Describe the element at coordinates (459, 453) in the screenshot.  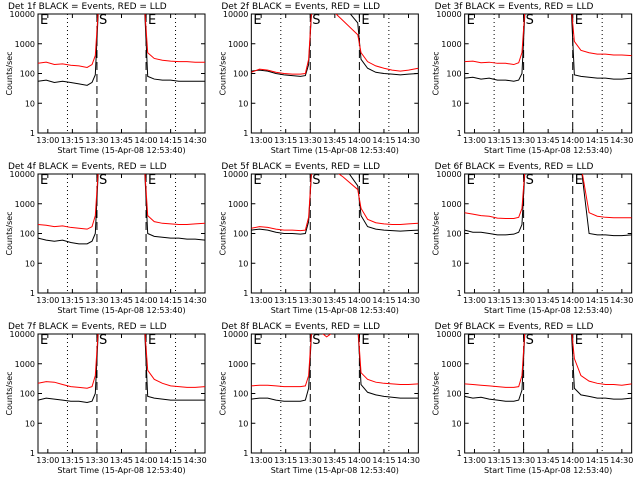
I see `y-tick-label: 1` at that location.